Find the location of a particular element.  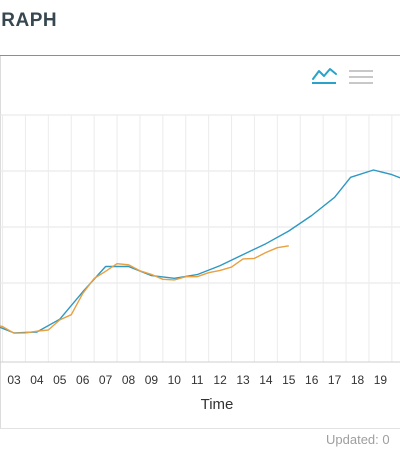

hamburger-menu-icon is located at coordinates (361, 77).